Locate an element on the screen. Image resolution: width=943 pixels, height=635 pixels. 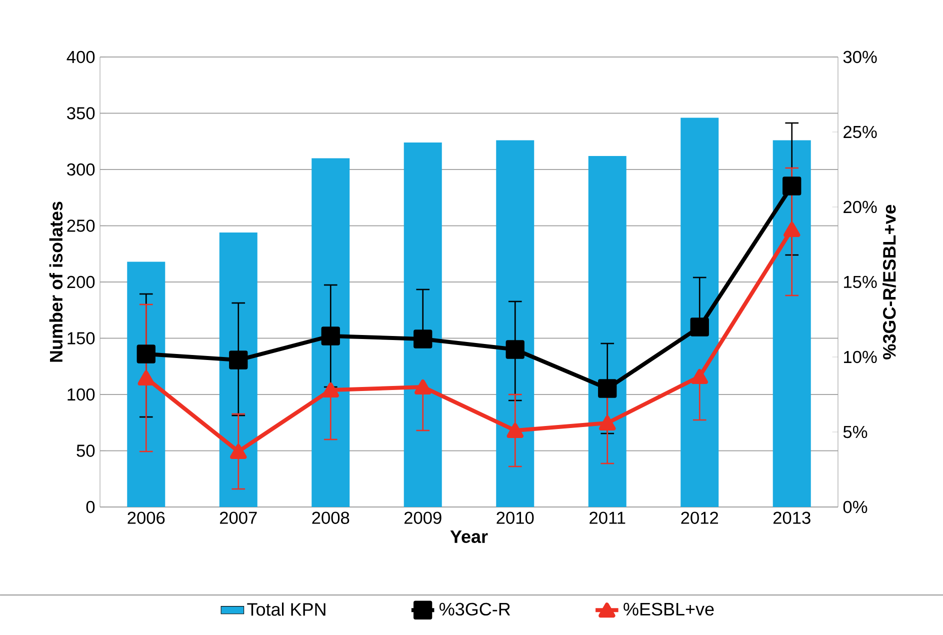
y2-axis-title: %3GC-R/ESBL+ve is located at coordinates (889, 282).